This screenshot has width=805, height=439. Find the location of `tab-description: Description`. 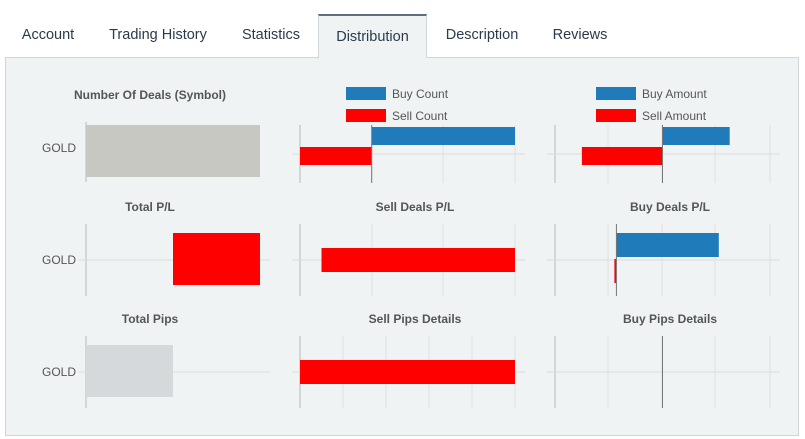

tab-description: Description is located at coordinates (482, 35).